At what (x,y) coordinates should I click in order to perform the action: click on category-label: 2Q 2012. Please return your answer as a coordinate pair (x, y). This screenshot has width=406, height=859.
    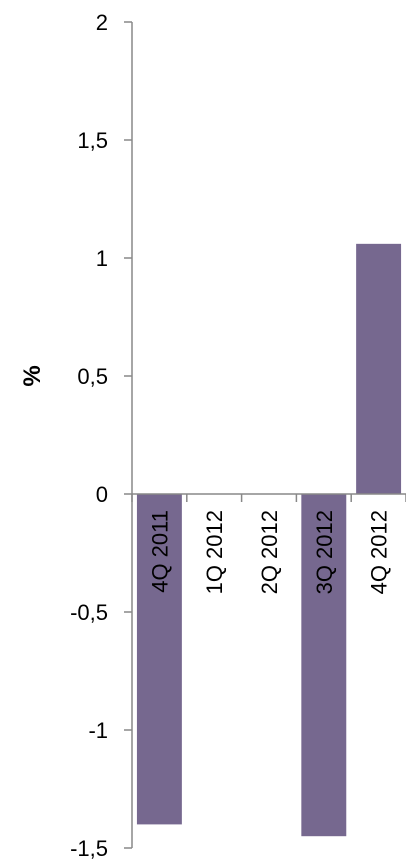
    Looking at the image, I should click on (269, 552).